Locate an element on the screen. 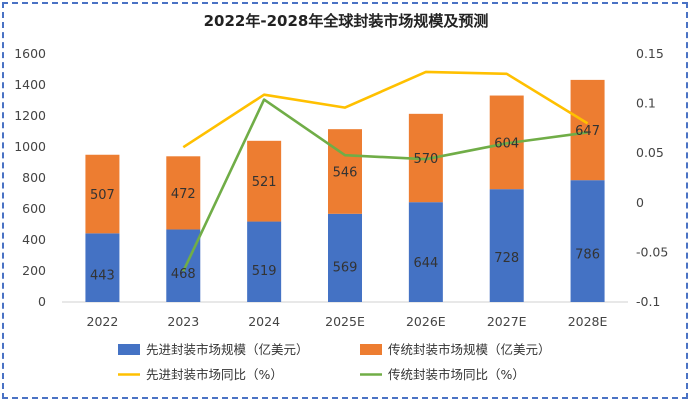  traditional-bar-label: 507 is located at coordinates (102, 195).